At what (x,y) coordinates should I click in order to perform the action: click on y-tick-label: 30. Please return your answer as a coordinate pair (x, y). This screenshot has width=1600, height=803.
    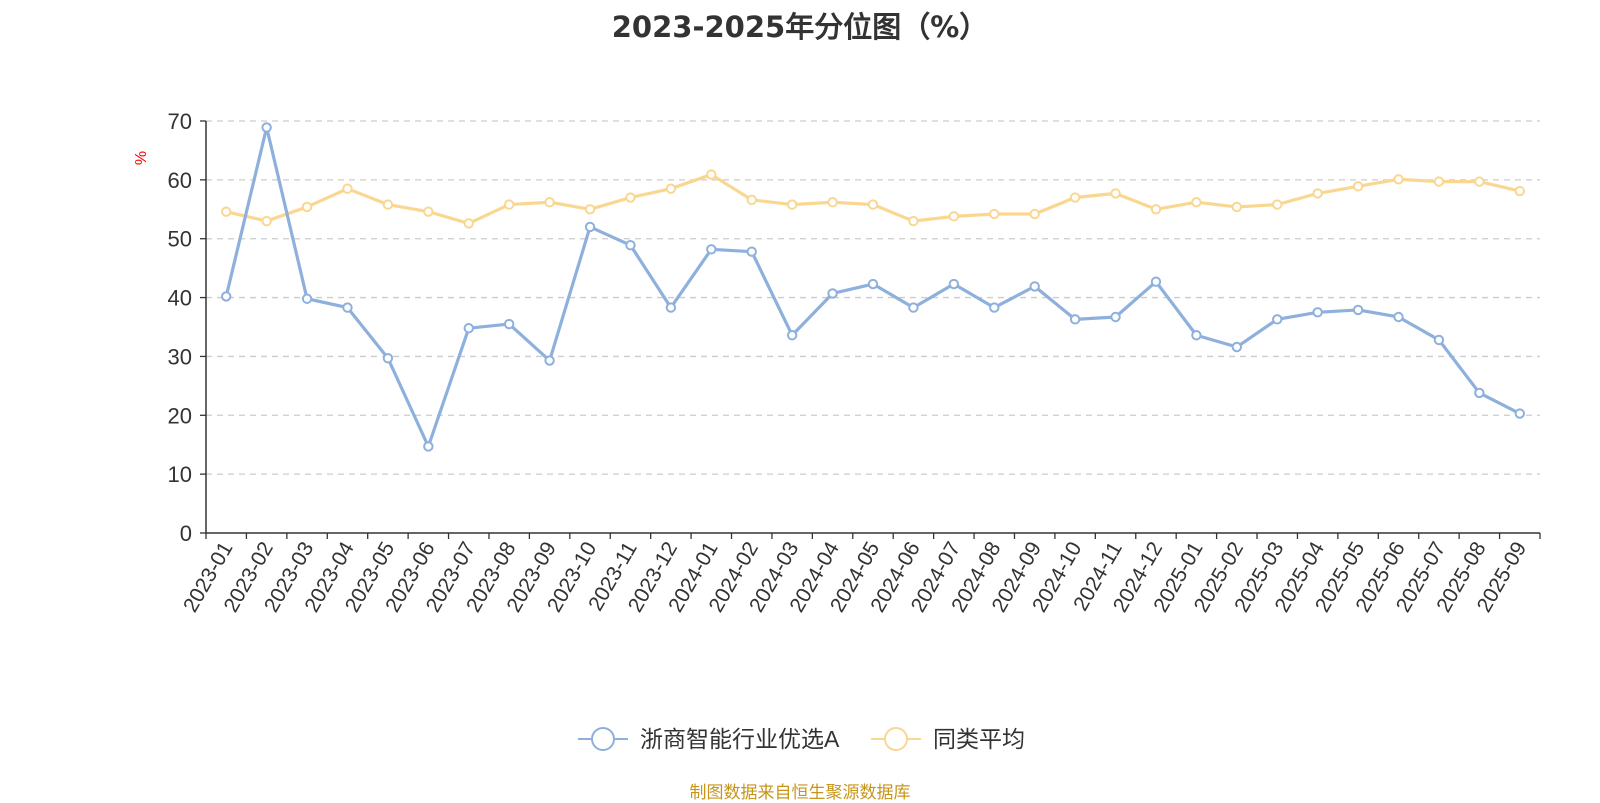
    Looking at the image, I should click on (180, 356).